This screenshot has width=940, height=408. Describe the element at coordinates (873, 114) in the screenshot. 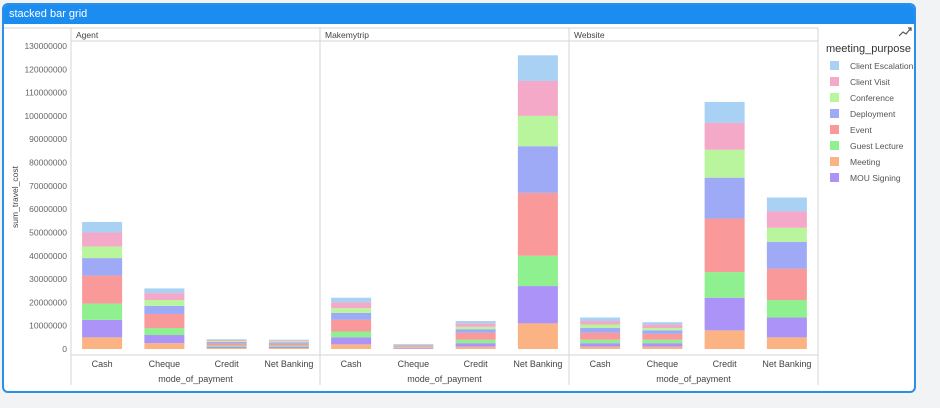

I see `legend-item: Deployment` at that location.